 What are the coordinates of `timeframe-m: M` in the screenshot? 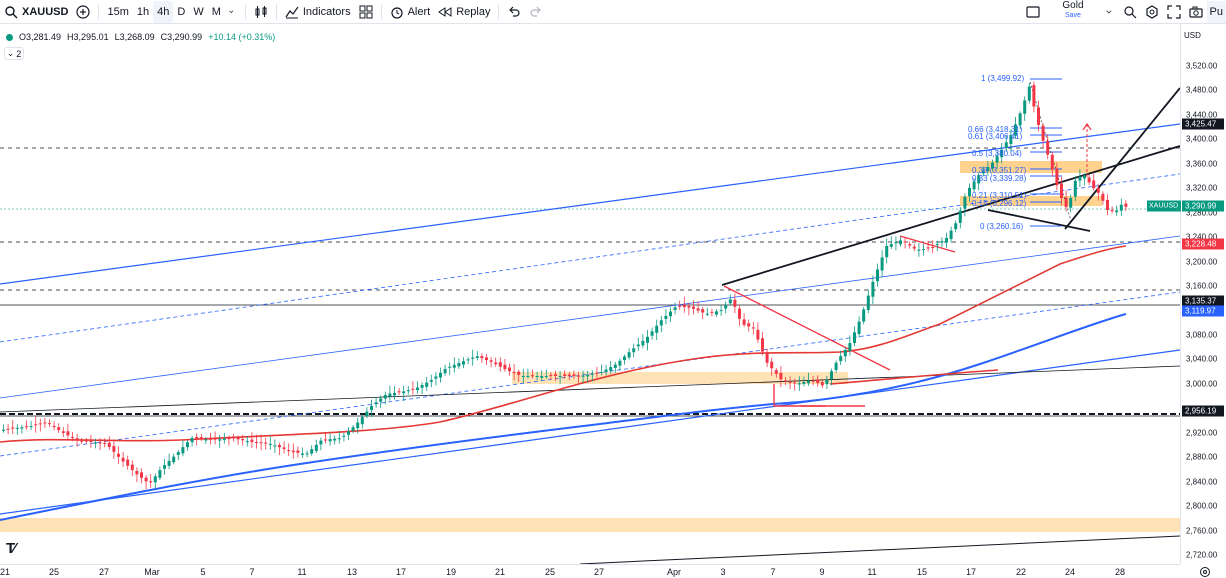 It's located at (216, 11).